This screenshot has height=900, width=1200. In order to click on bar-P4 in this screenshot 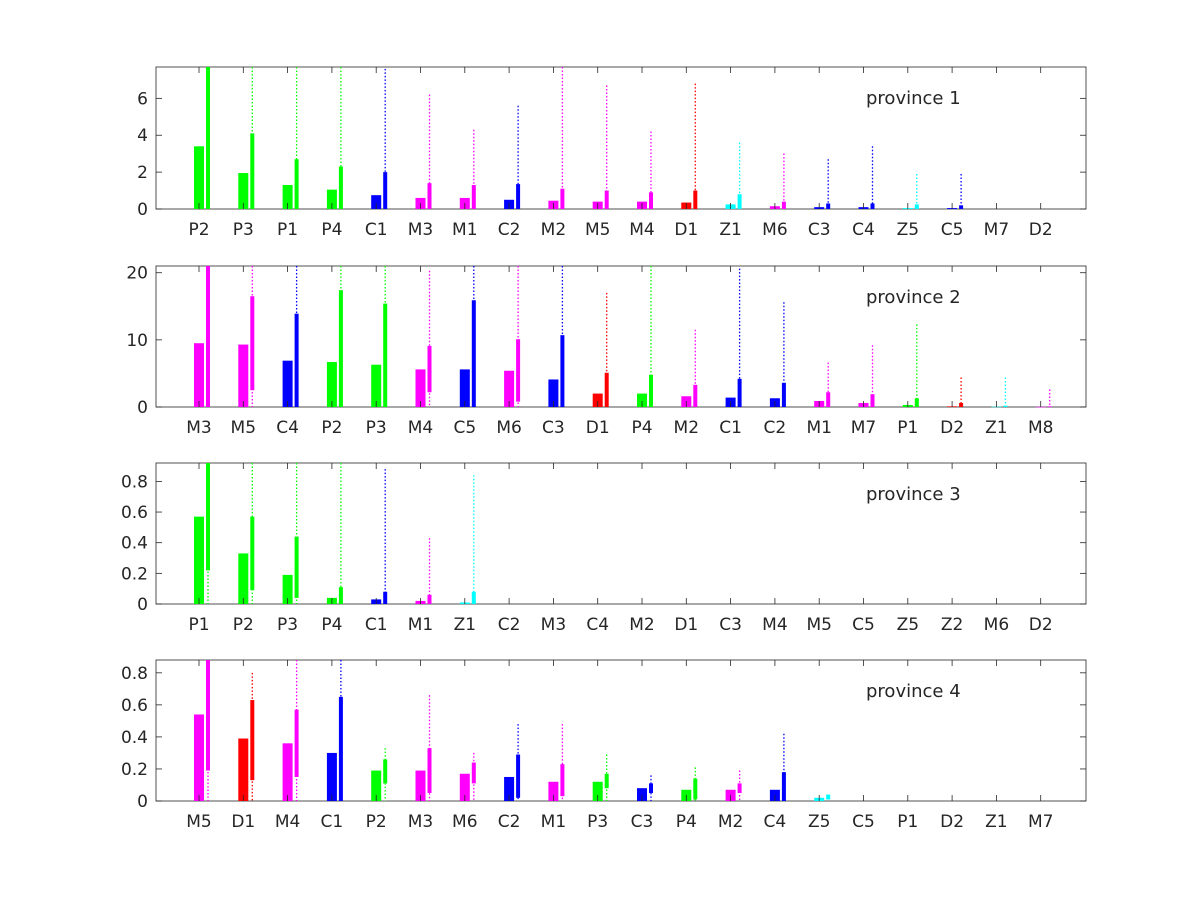, I will do `click(331, 199)`.